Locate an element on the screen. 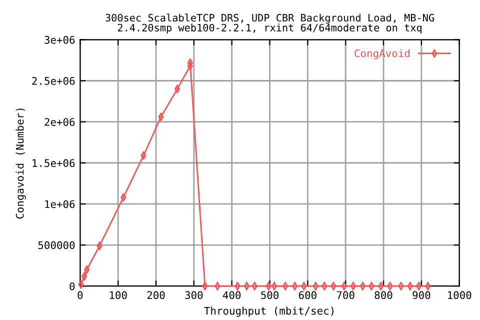 This screenshot has height=320, width=480. y-tick-label: 2e+06 is located at coordinates (59, 122).